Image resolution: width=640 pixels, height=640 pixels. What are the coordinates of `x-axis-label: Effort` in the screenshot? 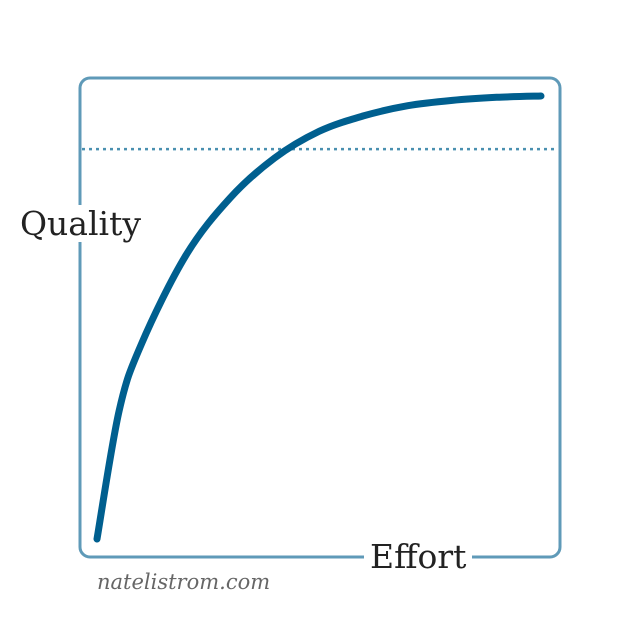 It's located at (418, 556).